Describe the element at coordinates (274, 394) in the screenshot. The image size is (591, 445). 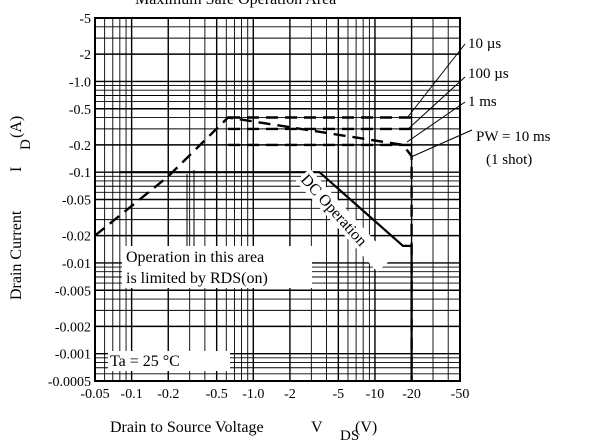
I see `x-tick-labels: -0.05 -0.1 -0.2 -0.5 -1.0 -2 -5 -10 -20 -50` at that location.